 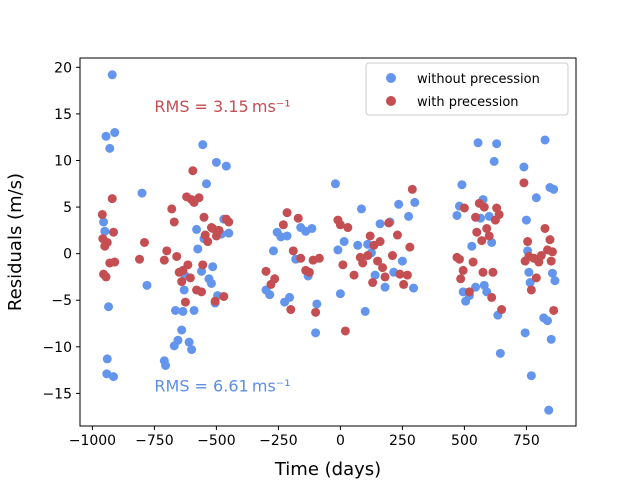 What do you see at coordinates (154, 441) in the screenshot?
I see `x-tick-label: −750` at bounding box center [154, 441].